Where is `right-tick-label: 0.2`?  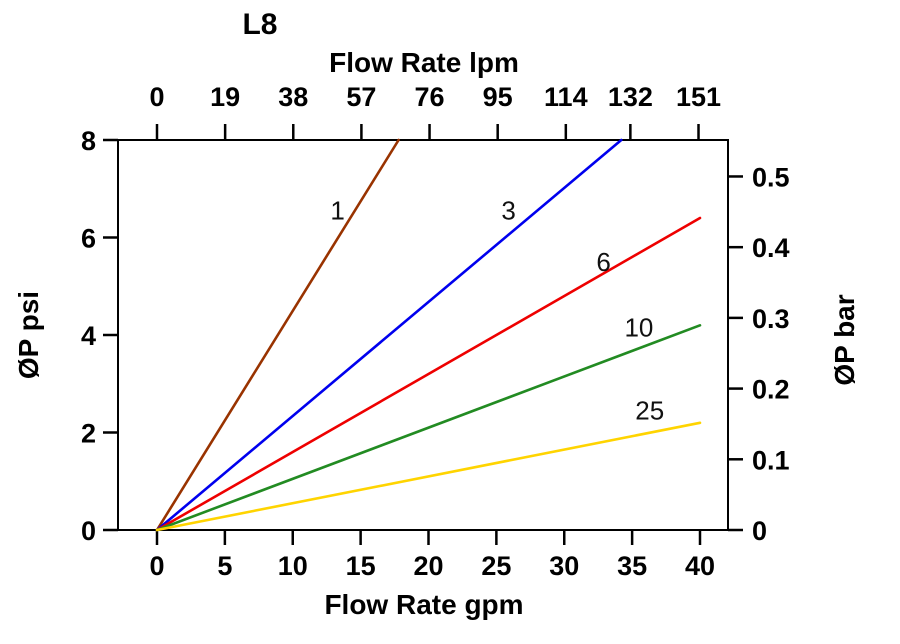 right-tick-label: 0.2 is located at coordinates (771, 390).